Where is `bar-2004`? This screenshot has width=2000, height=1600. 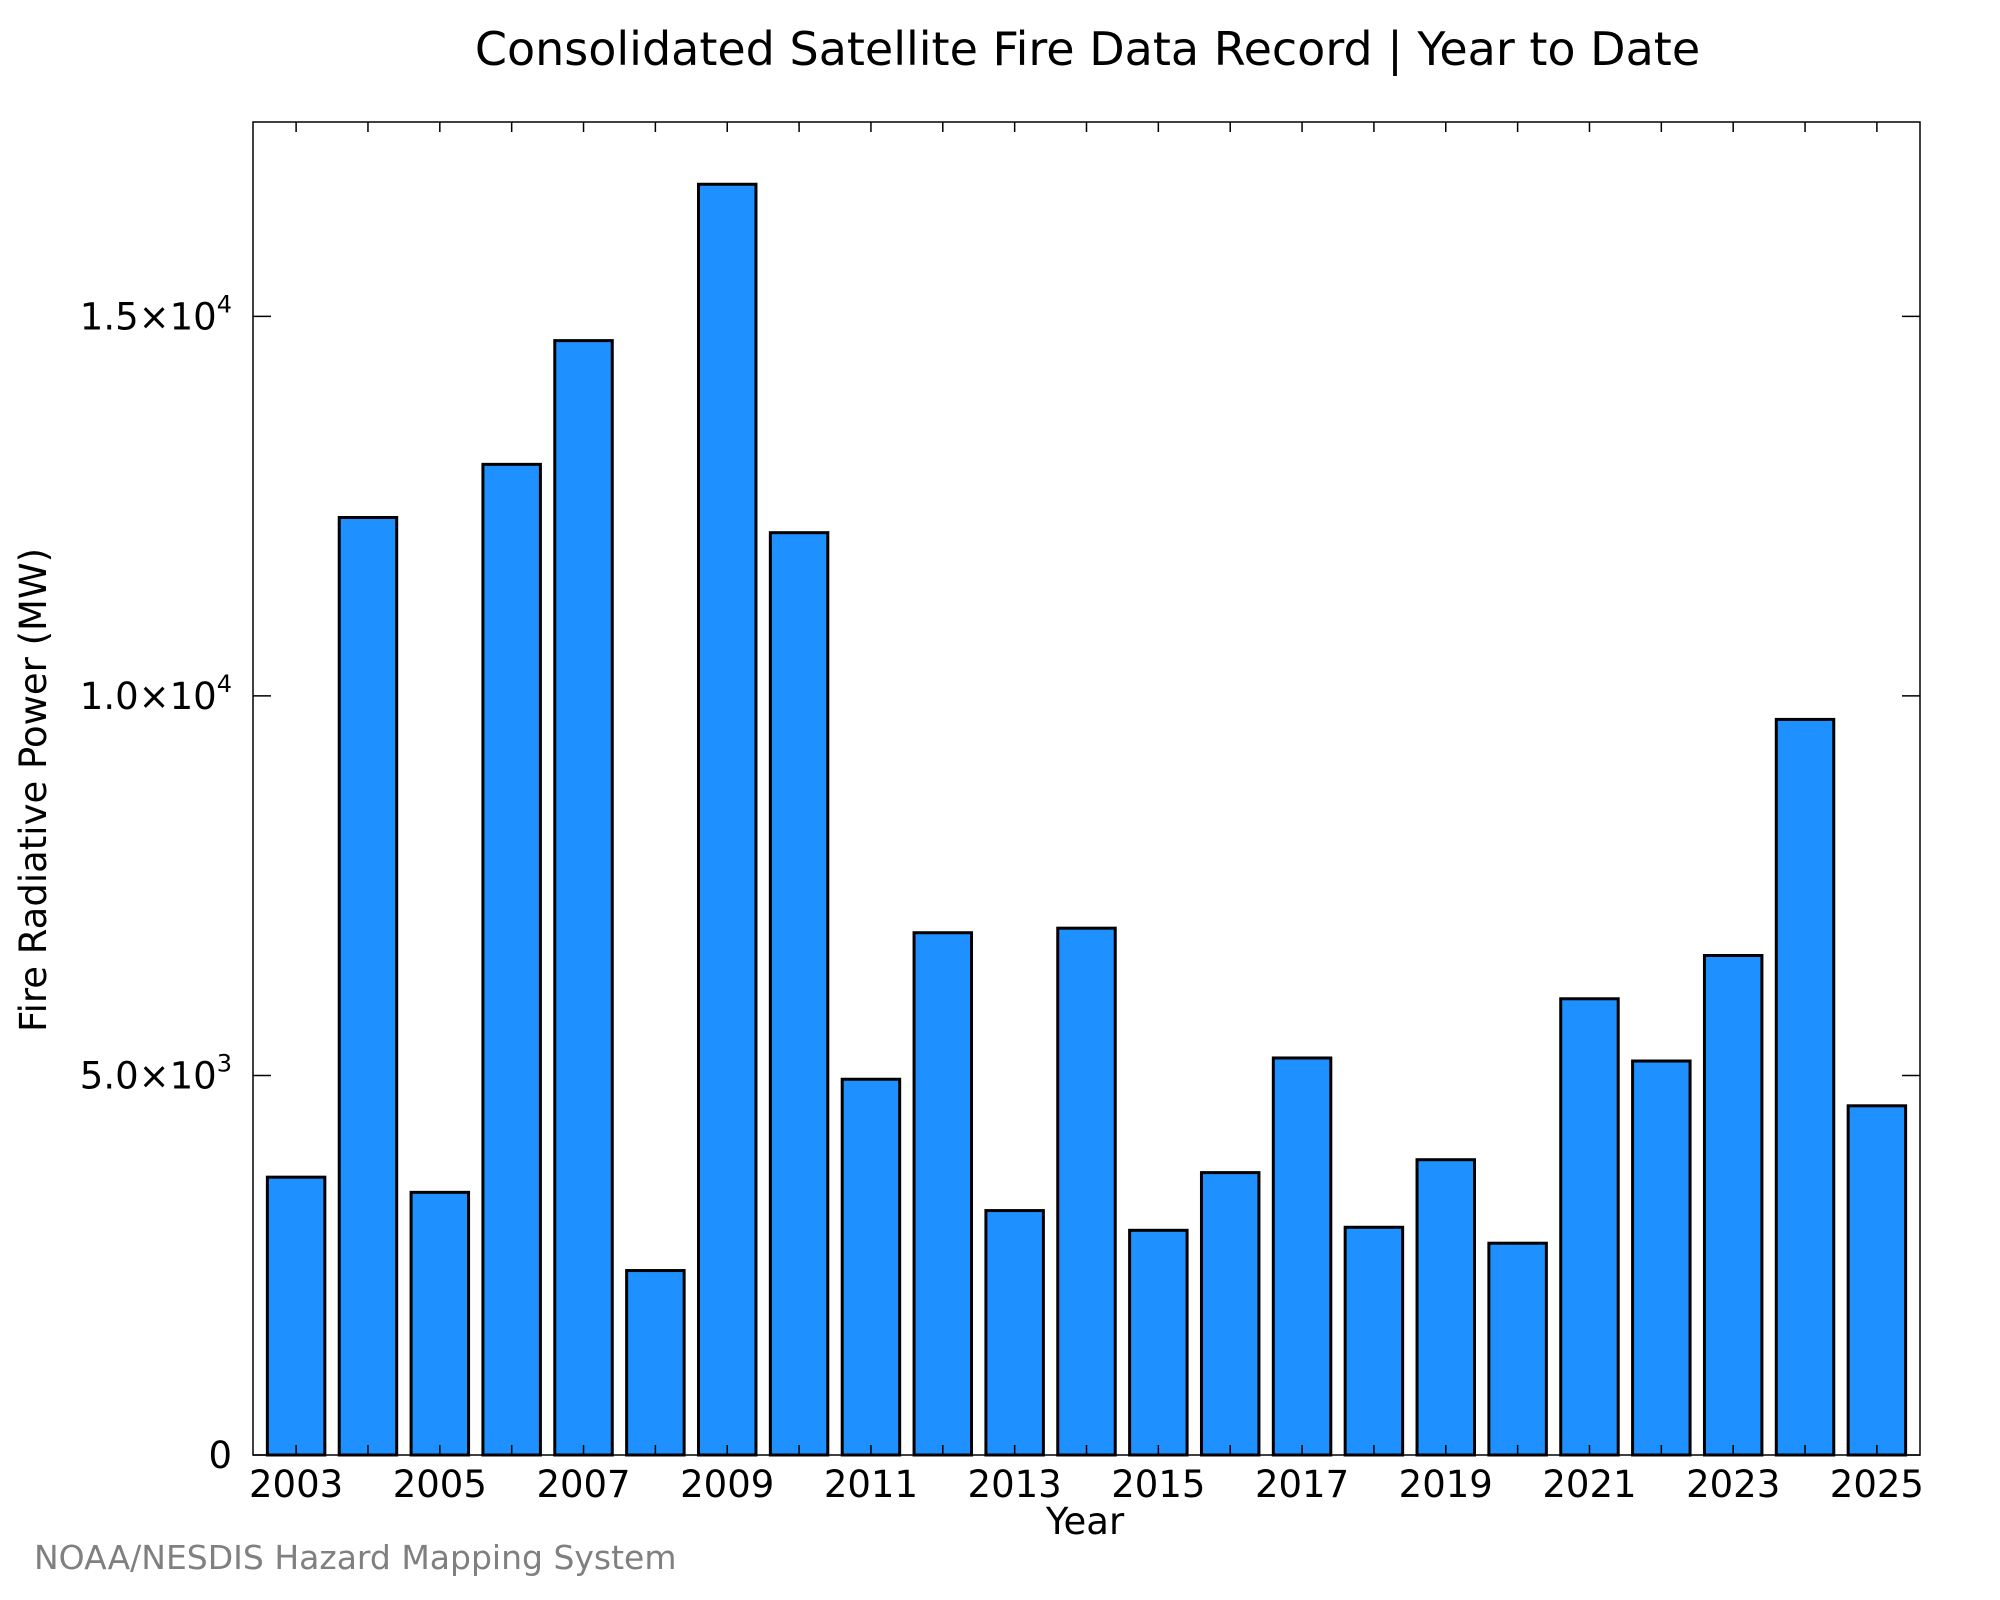 bar-2004 is located at coordinates (368, 986).